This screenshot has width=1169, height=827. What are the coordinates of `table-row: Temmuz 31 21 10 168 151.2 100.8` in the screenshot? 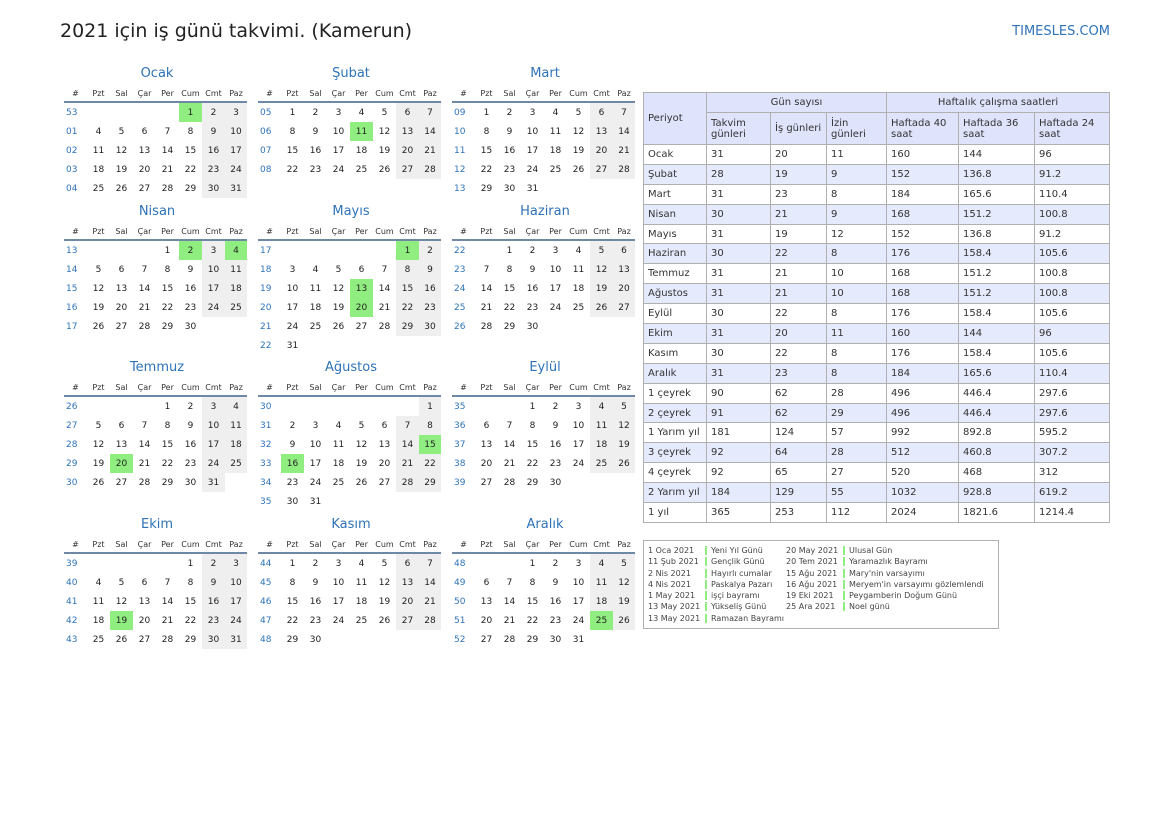 It's located at (876, 274).